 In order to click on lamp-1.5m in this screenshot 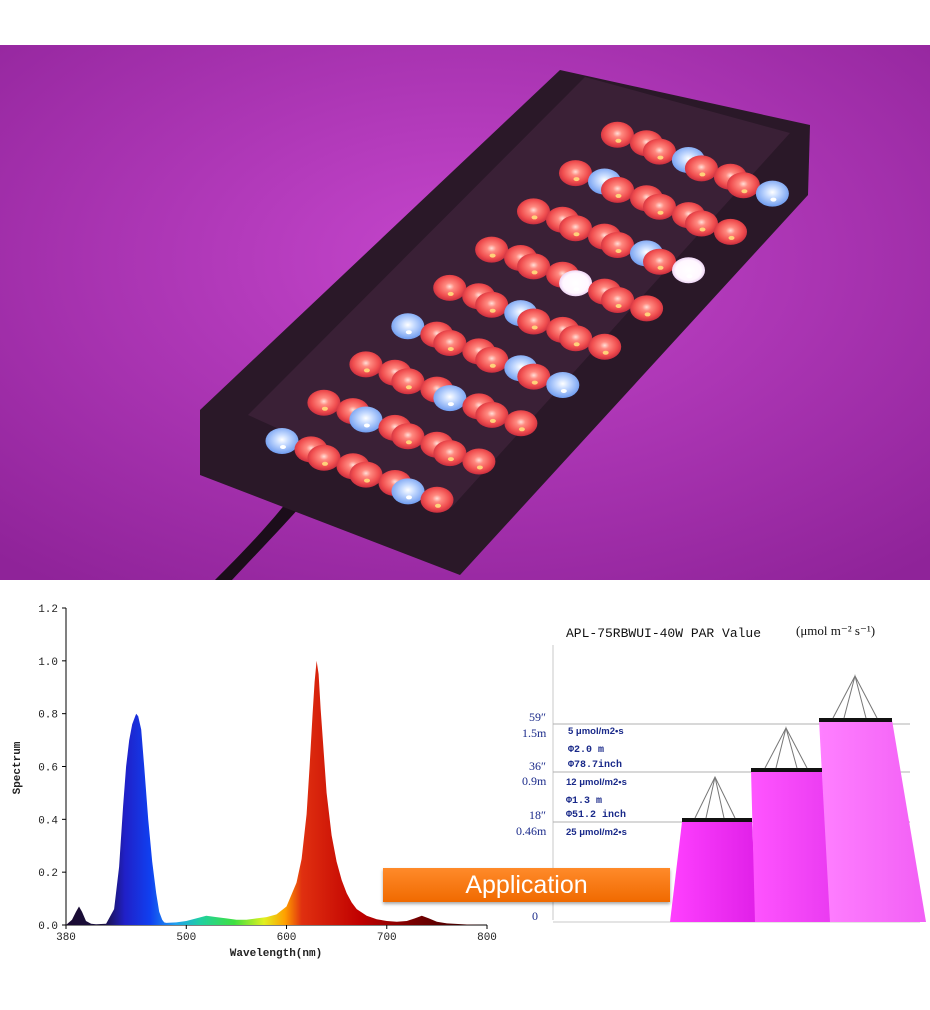, I will do `click(855, 698)`.